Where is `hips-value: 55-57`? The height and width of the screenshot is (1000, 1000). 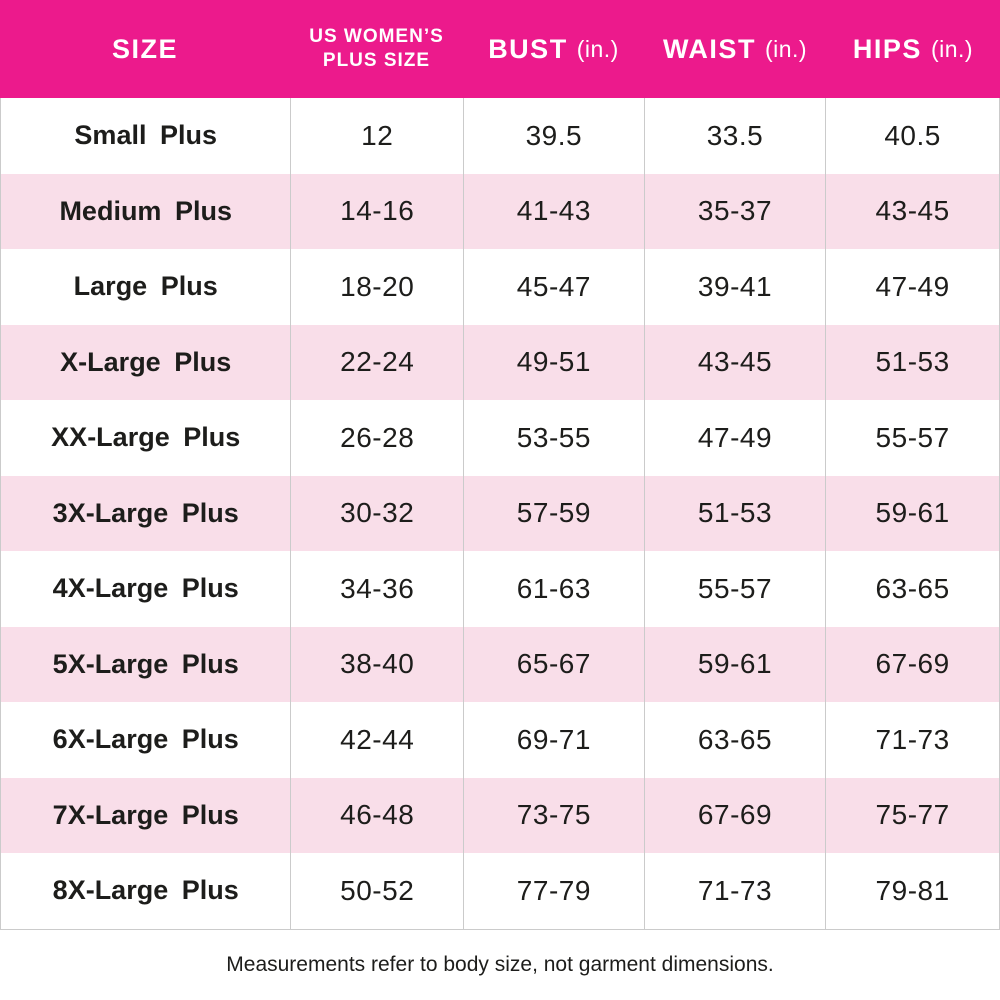 hips-value: 55-57 is located at coordinates (912, 438).